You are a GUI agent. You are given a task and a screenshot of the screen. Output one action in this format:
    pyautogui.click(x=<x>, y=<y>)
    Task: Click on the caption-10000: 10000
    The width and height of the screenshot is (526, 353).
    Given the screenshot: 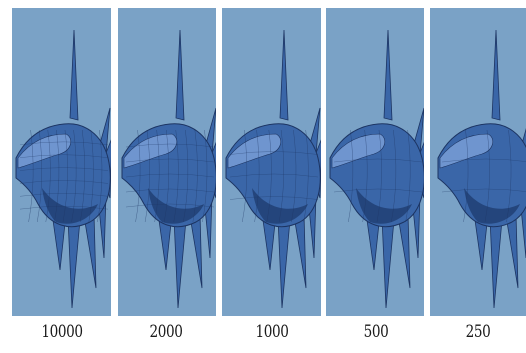 What is the action you would take?
    pyautogui.click(x=62, y=332)
    